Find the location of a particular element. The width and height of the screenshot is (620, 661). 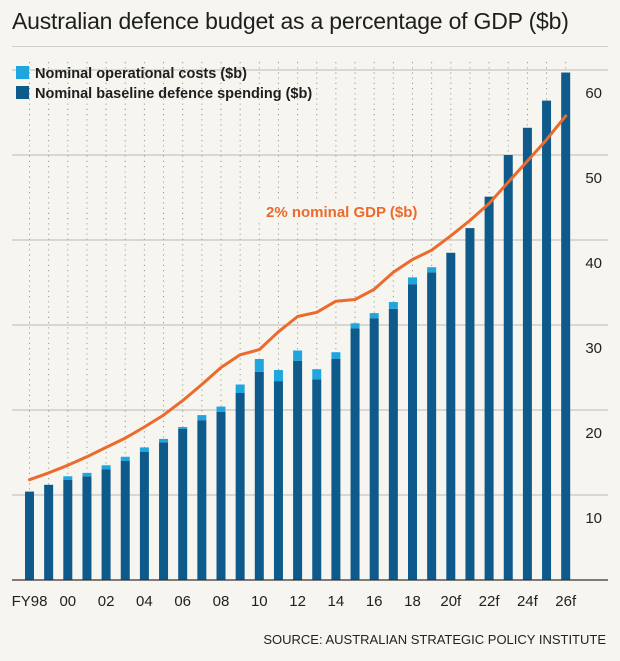

annotation-background is located at coordinates (336, 211).